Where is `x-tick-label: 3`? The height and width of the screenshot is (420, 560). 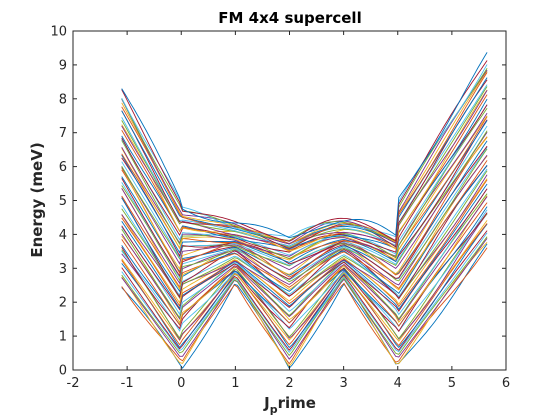
x-tick-label: 3 is located at coordinates (343, 383).